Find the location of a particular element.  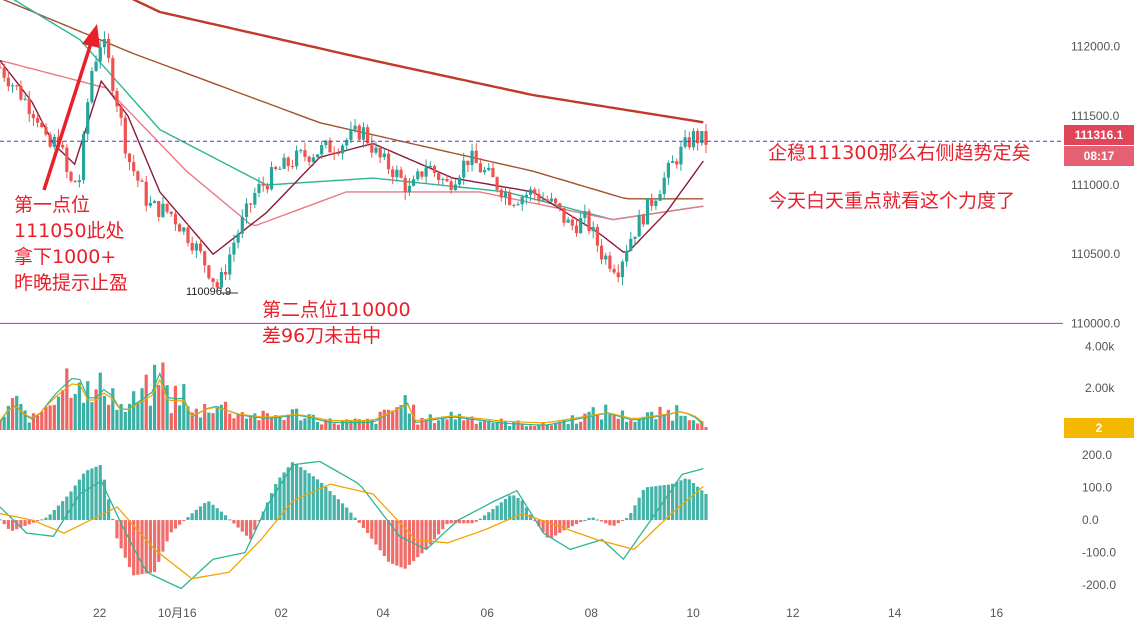

macd-tick-label: -200.0 is located at coordinates (1099, 585).